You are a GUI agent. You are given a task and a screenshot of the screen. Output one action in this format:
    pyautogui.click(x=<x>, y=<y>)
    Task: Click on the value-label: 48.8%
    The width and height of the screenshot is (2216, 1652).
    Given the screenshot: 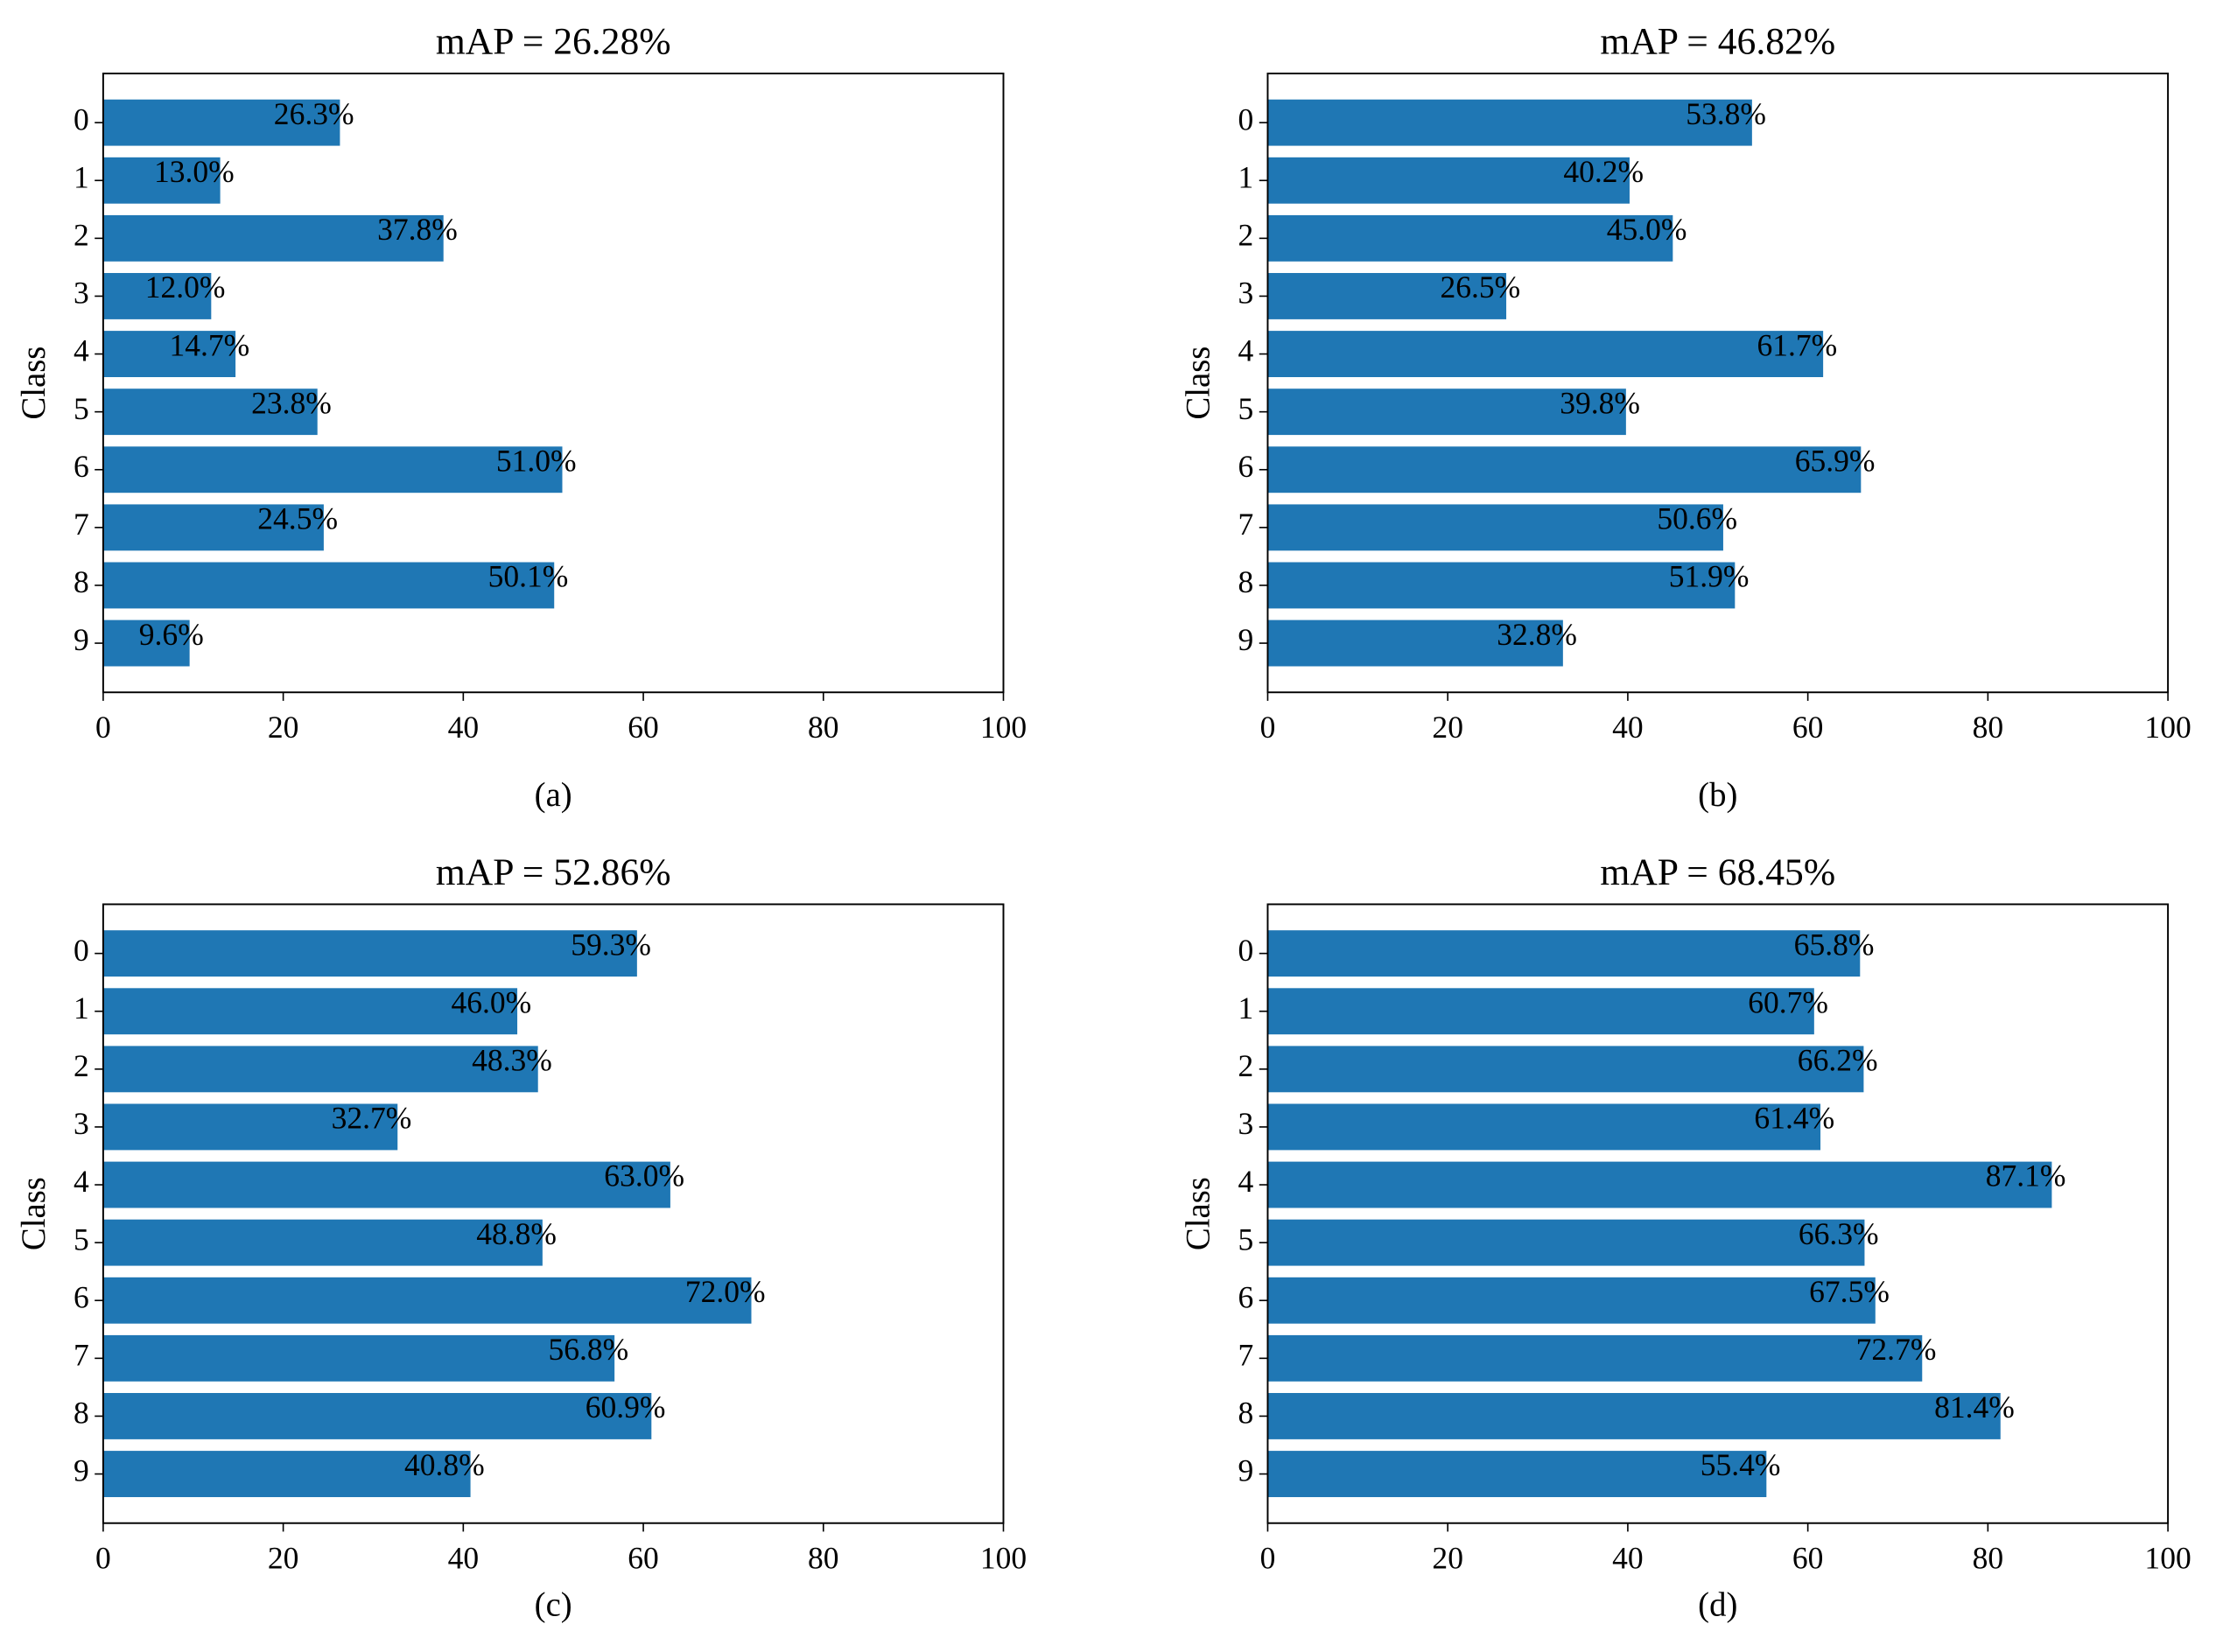 What is the action you would take?
    pyautogui.click(x=516, y=1233)
    